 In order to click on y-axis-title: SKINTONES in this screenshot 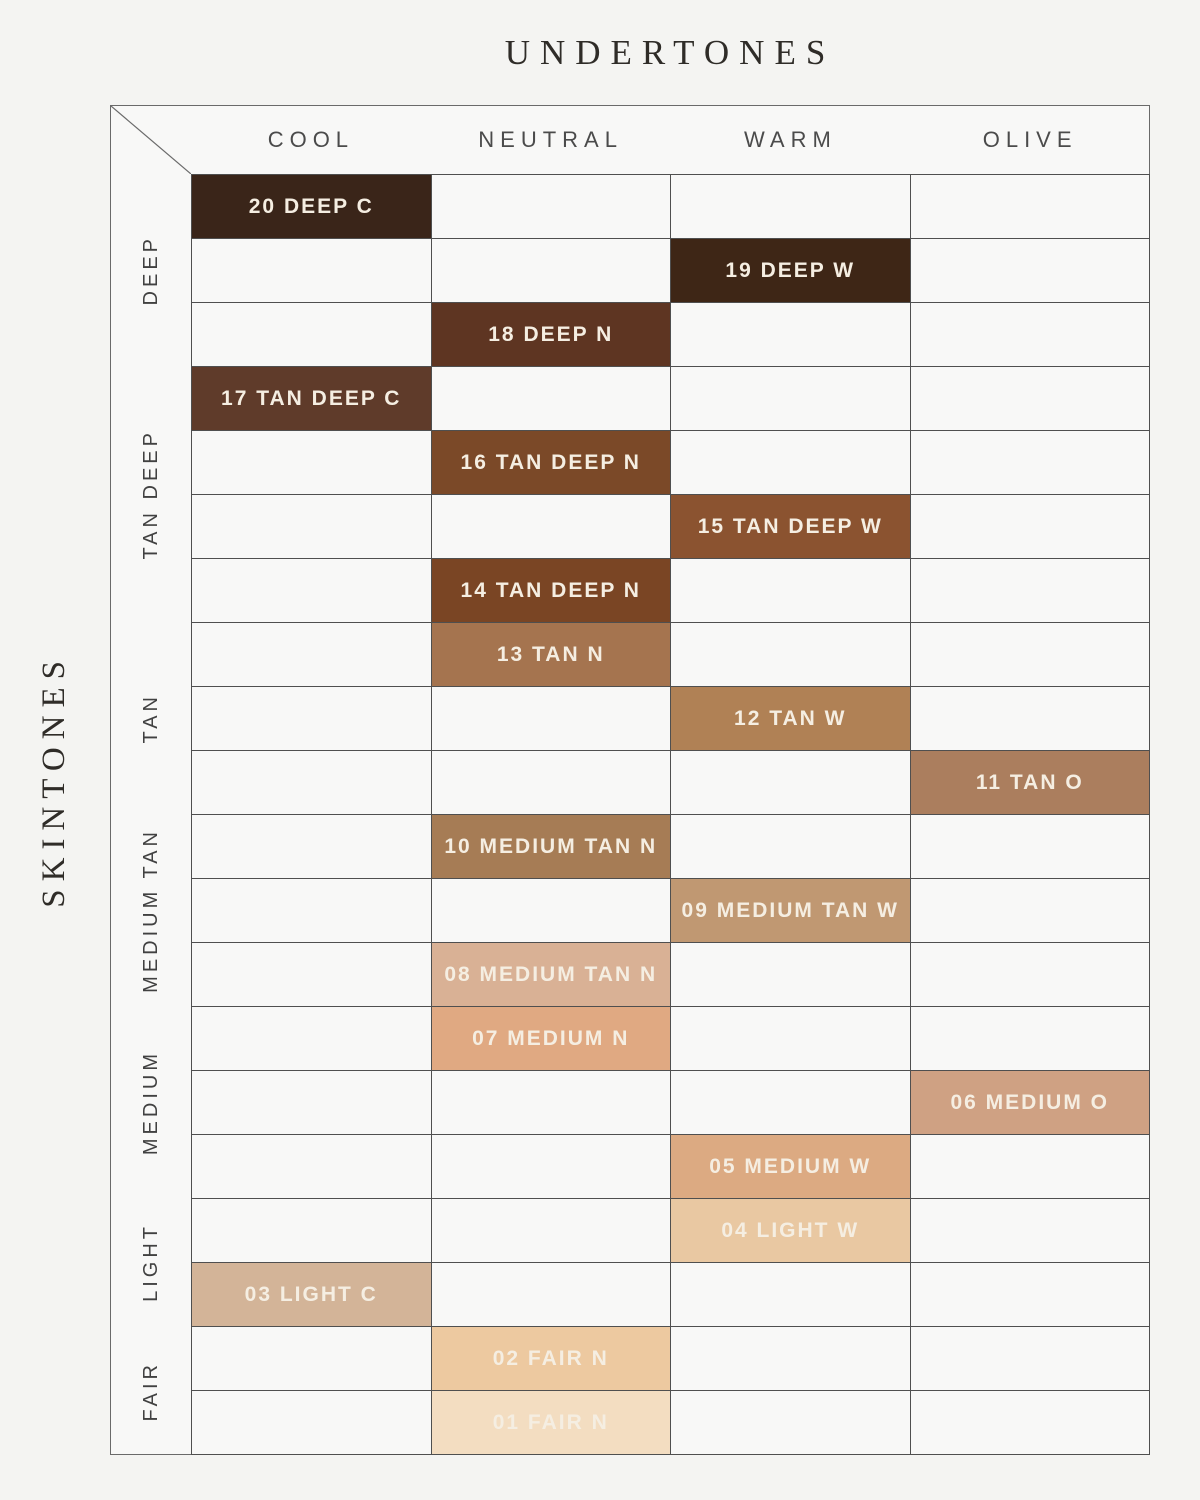, I will do `click(53, 780)`.